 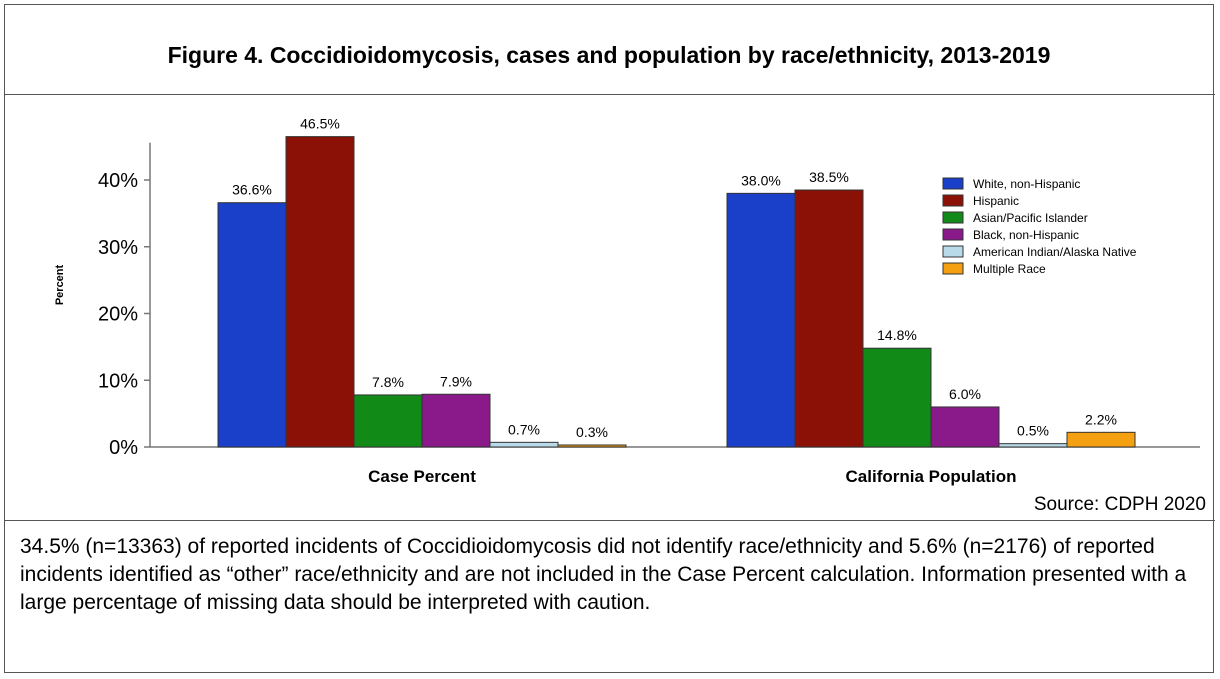 What do you see at coordinates (1026, 235) in the screenshot?
I see `legend-label: Black, non-Hispanic` at bounding box center [1026, 235].